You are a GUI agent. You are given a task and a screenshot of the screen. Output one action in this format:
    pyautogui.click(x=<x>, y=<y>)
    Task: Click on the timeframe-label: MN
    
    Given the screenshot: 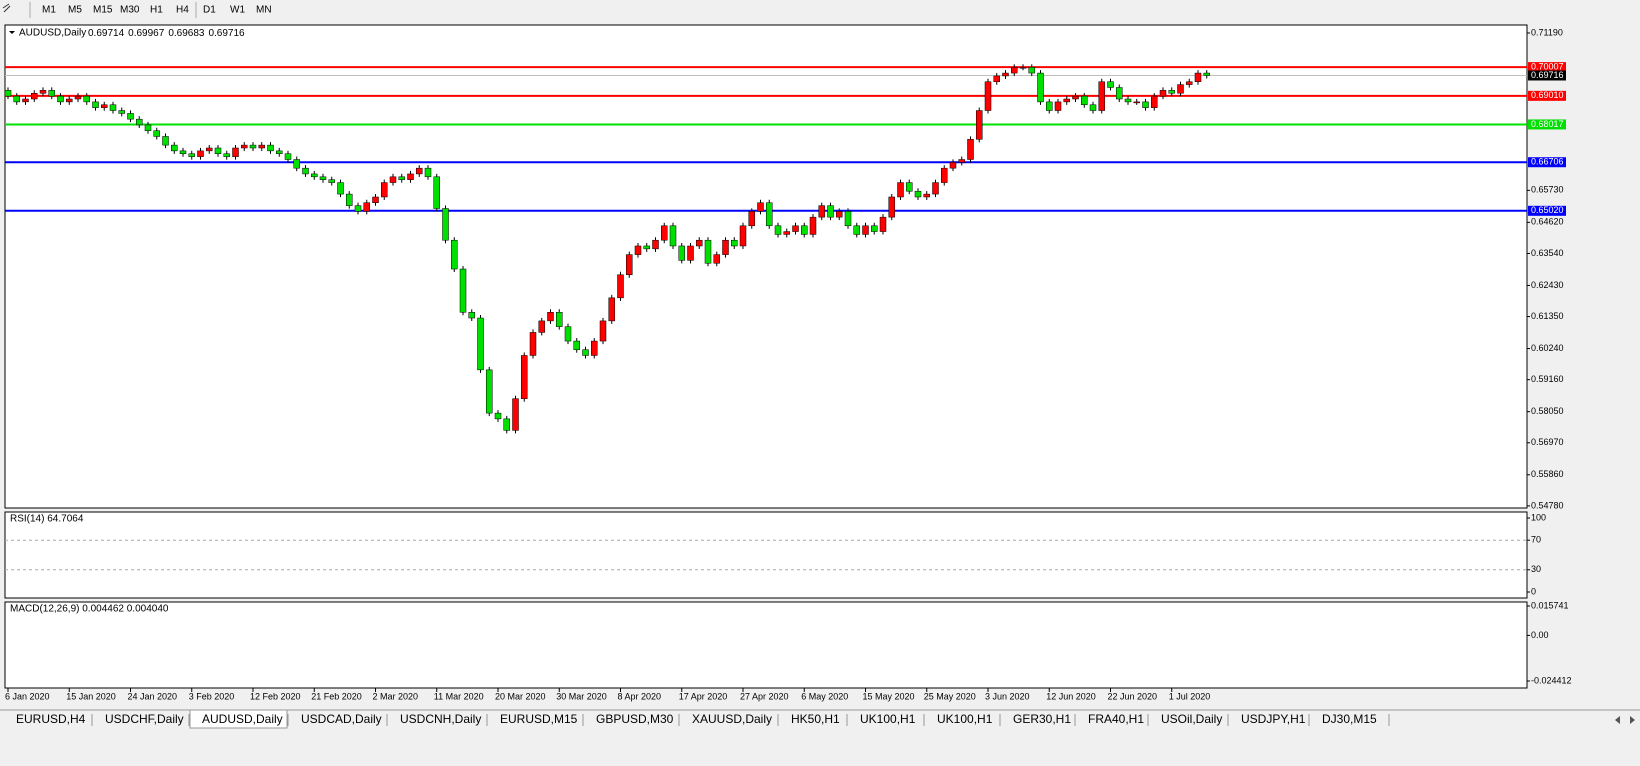 What is the action you would take?
    pyautogui.click(x=264, y=10)
    